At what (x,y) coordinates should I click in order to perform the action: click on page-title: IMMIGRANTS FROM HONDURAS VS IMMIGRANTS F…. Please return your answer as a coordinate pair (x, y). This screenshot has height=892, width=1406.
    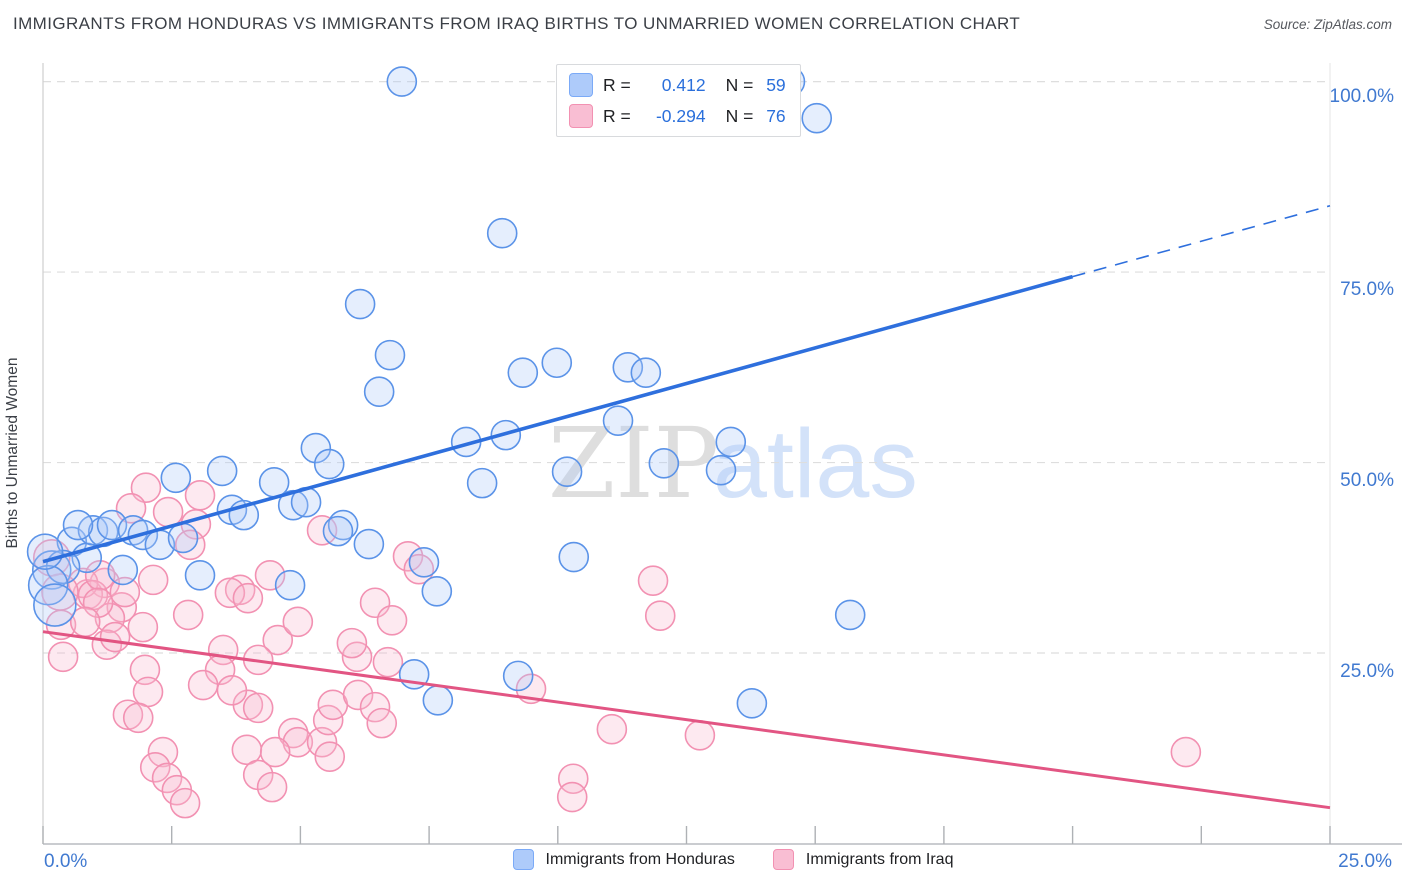
    Looking at the image, I should click on (517, 23).